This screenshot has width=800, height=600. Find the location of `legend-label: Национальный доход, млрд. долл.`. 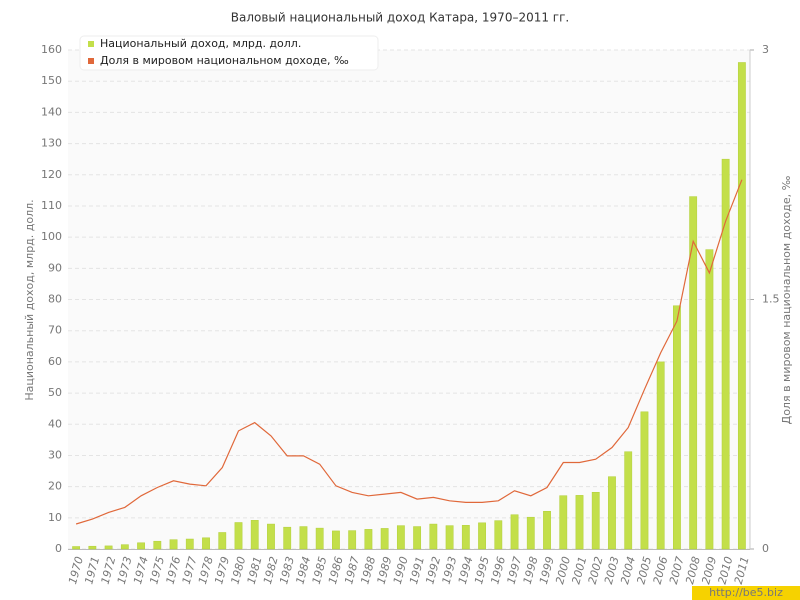

legend-label: Национальный доход, млрд. долл. is located at coordinates (200, 43).